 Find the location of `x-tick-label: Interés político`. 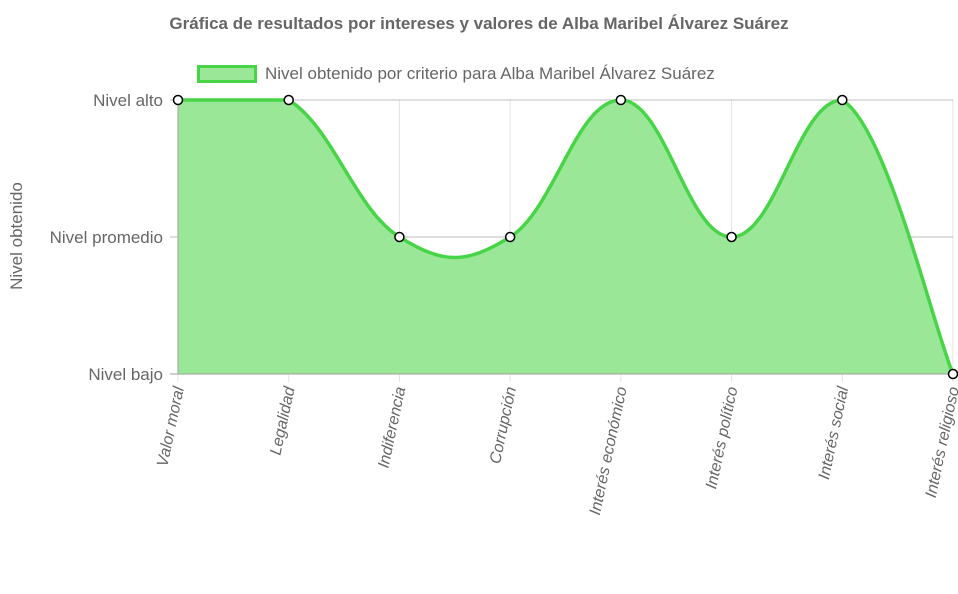

x-tick-label: Interés político is located at coordinates (722, 437).